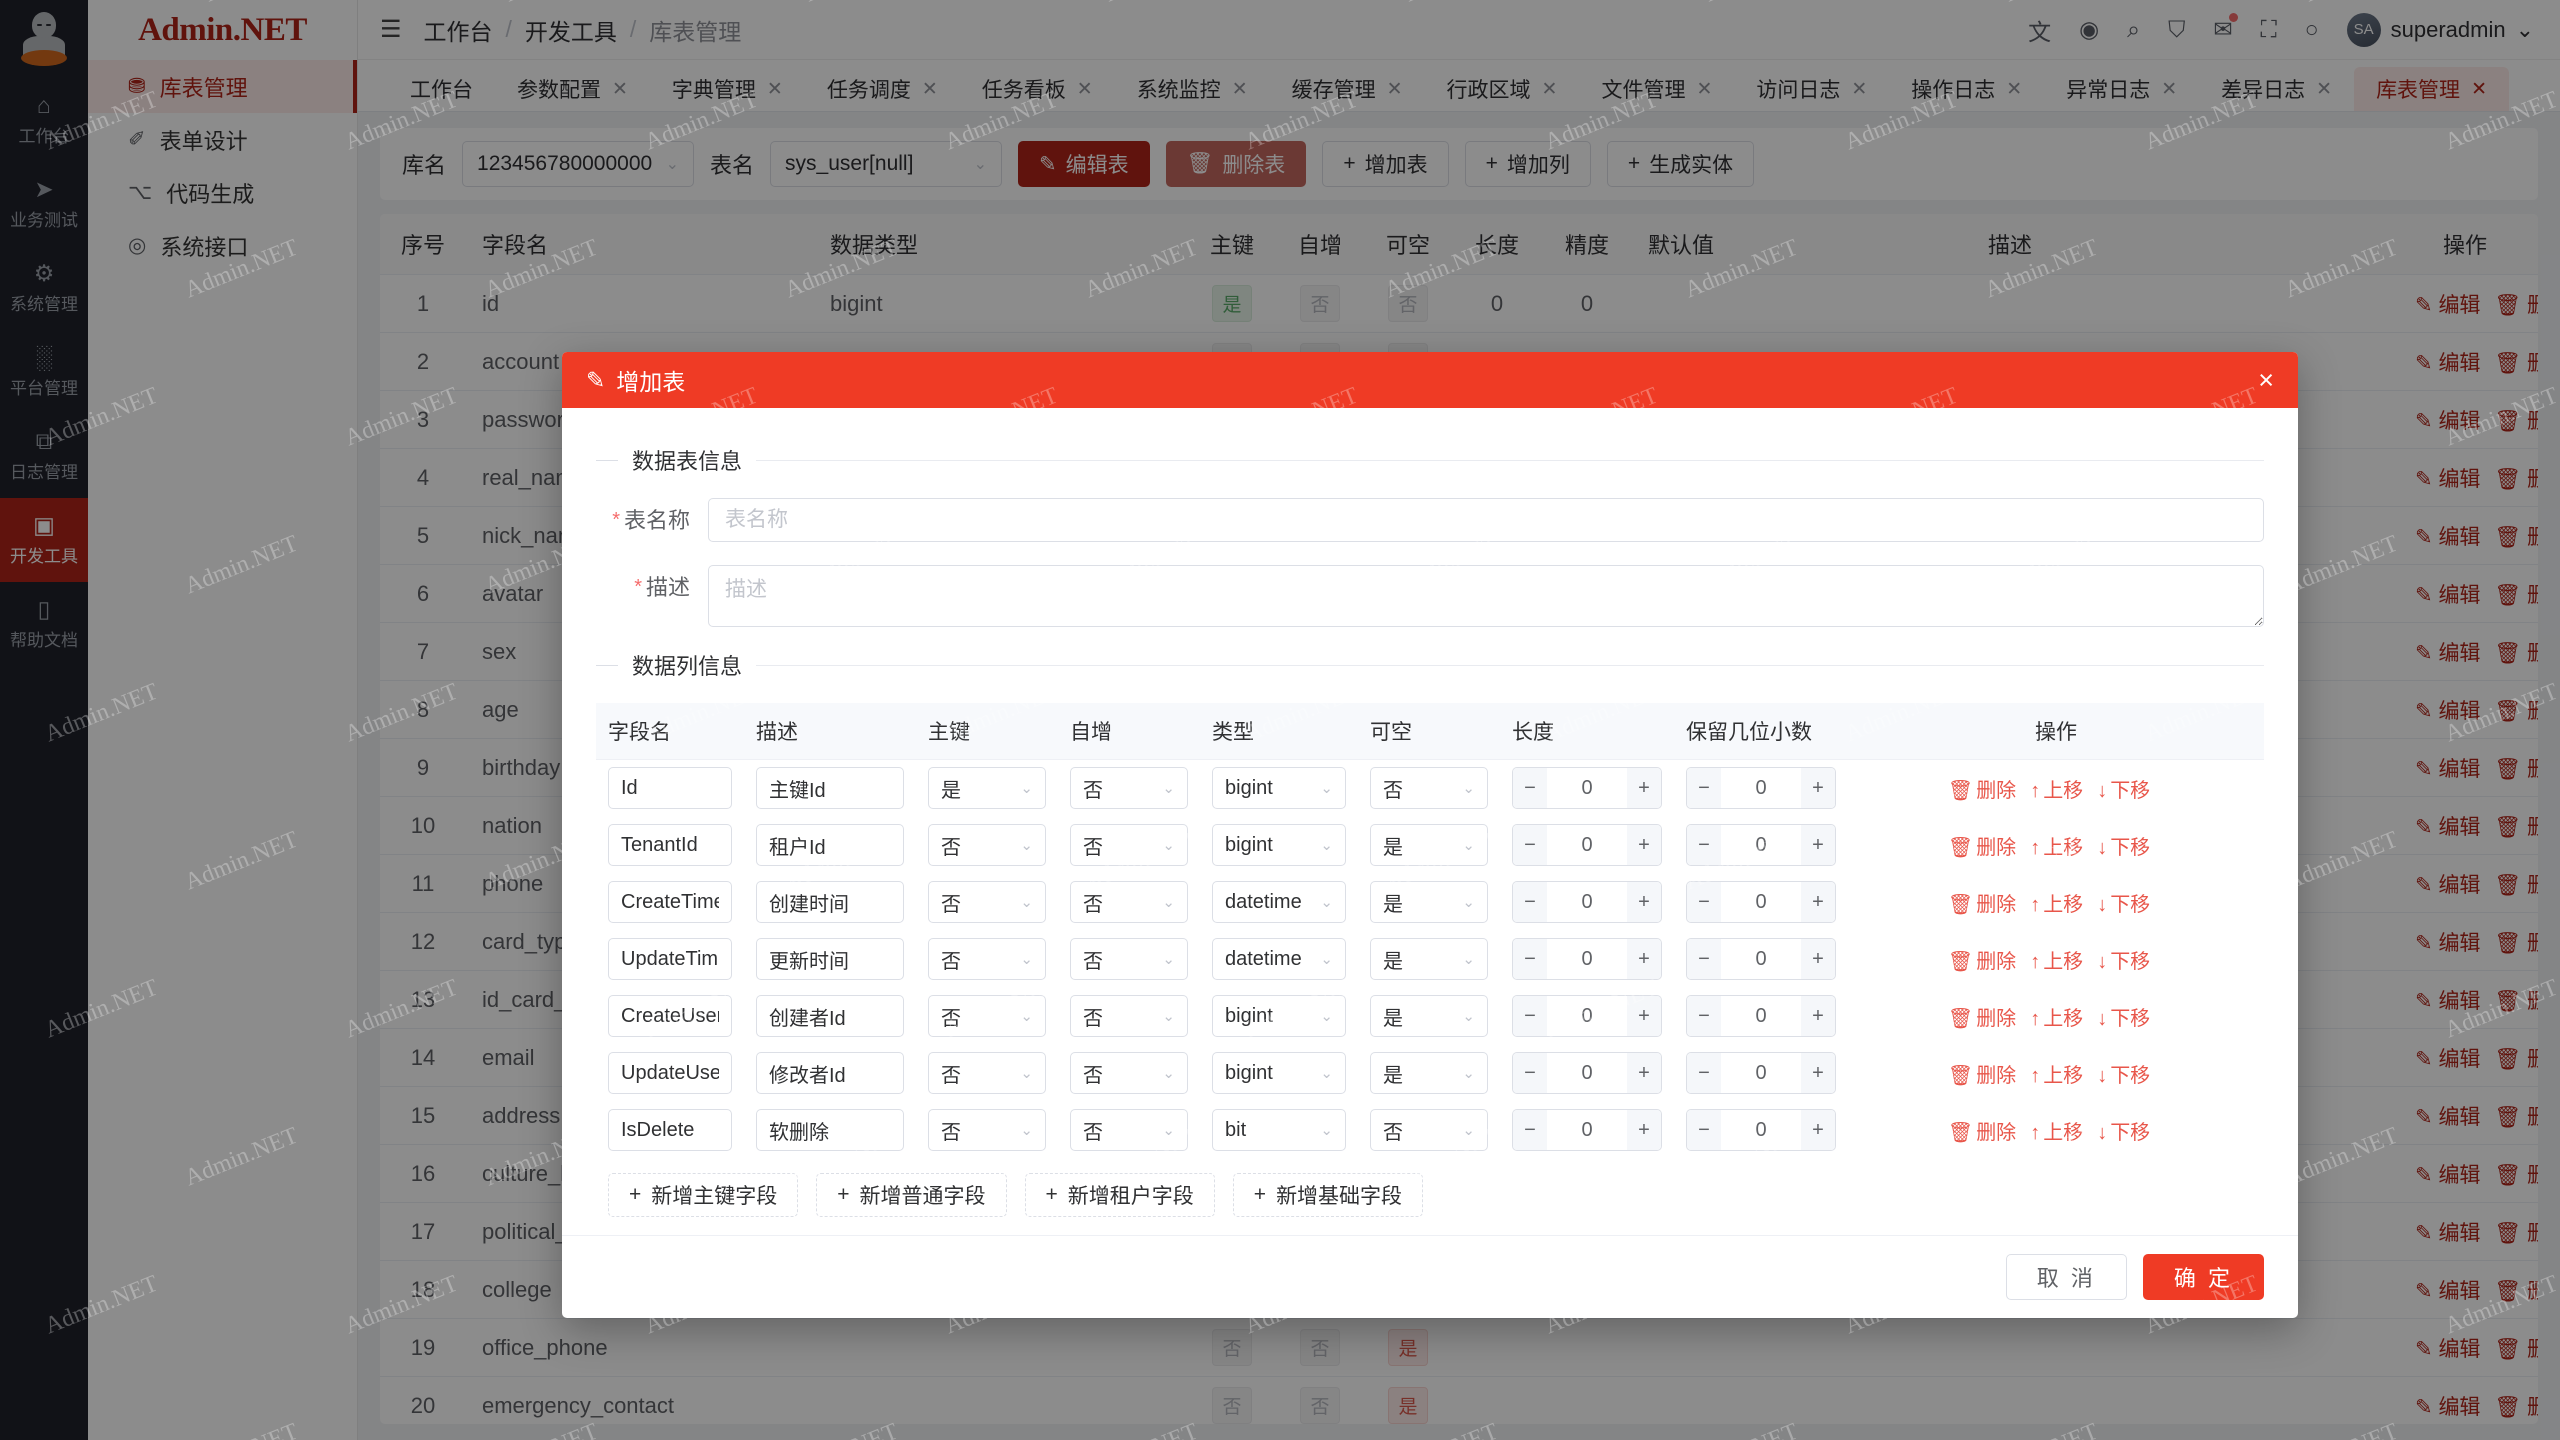 This screenshot has height=1440, width=2560. I want to click on rail-item-3: ⚙ 系统管理, so click(44, 288).